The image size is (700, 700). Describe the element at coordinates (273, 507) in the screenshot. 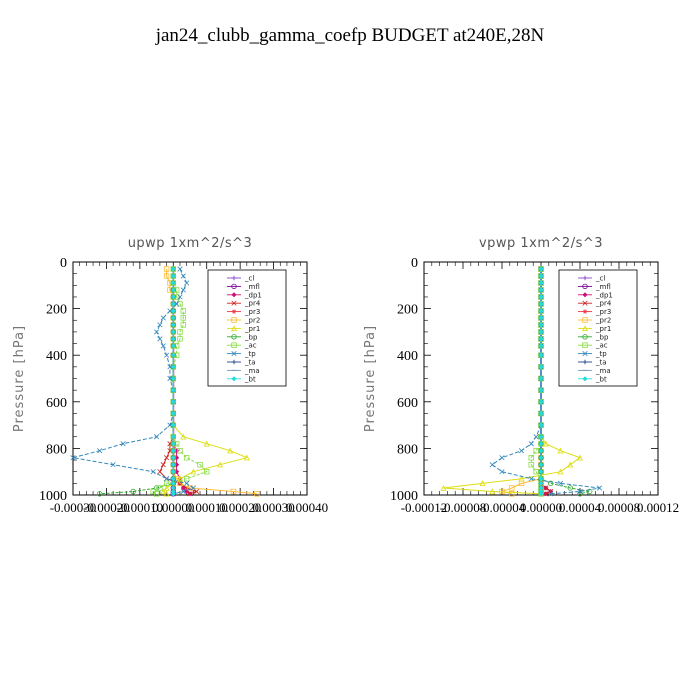

I see `x-tick-label: 0.00030` at that location.